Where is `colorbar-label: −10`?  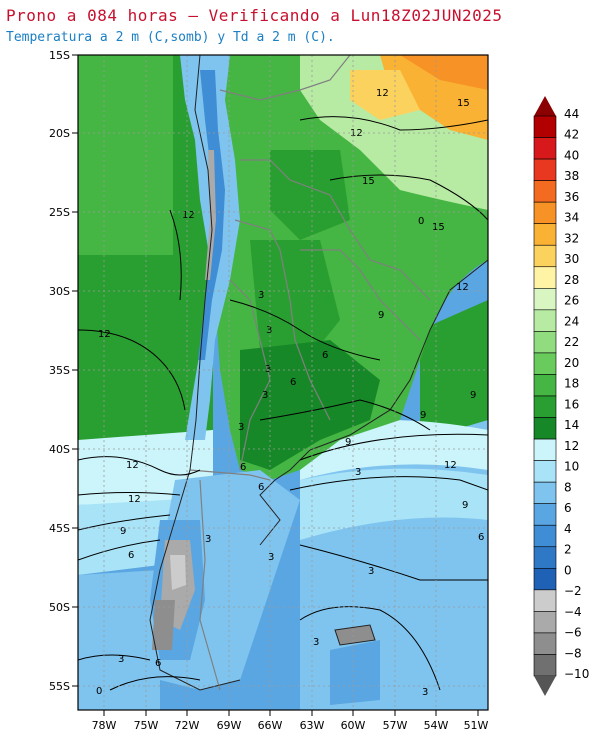
colorbar-label: −10 is located at coordinates (576, 674).